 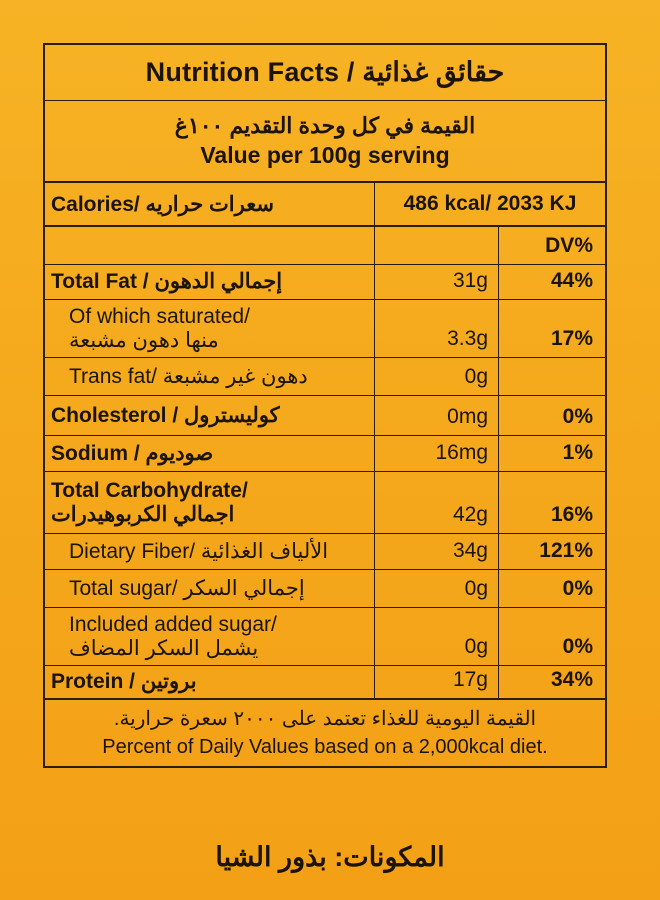 What do you see at coordinates (490, 203) in the screenshot?
I see `calories-value: 486 kcal/ 2033 KJ` at bounding box center [490, 203].